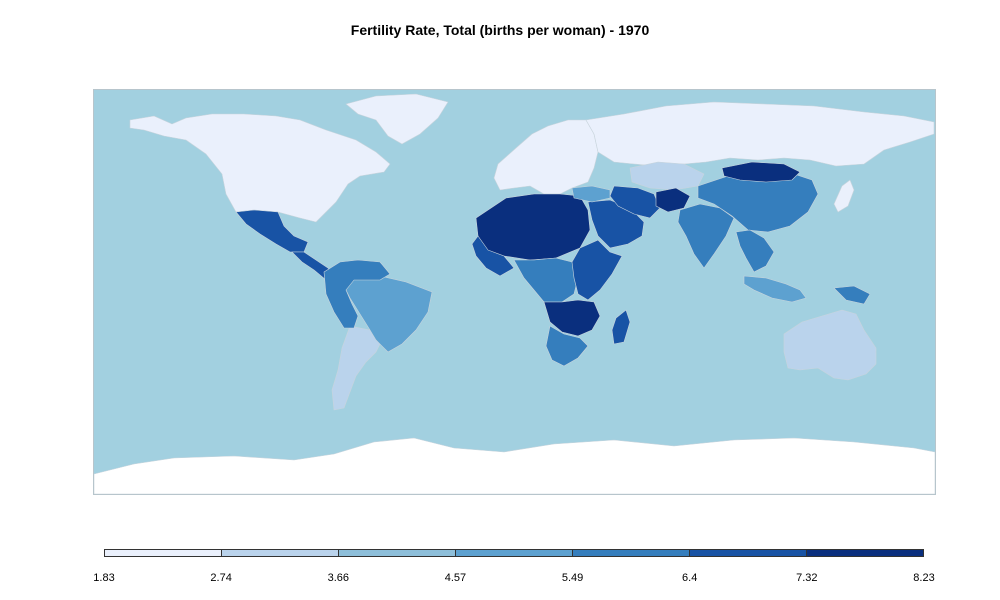  I want to click on region-southeast-asia, so click(755, 251).